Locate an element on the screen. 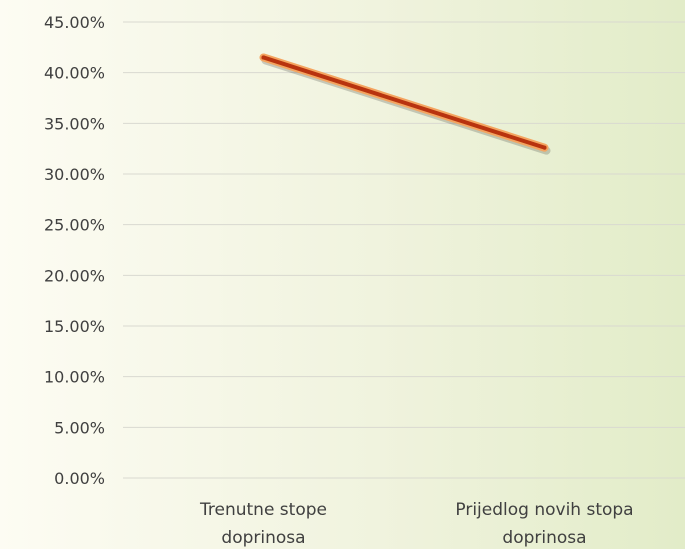 This screenshot has width=685, height=549. x-tick-label-line: Trenutne stope is located at coordinates (263, 510).